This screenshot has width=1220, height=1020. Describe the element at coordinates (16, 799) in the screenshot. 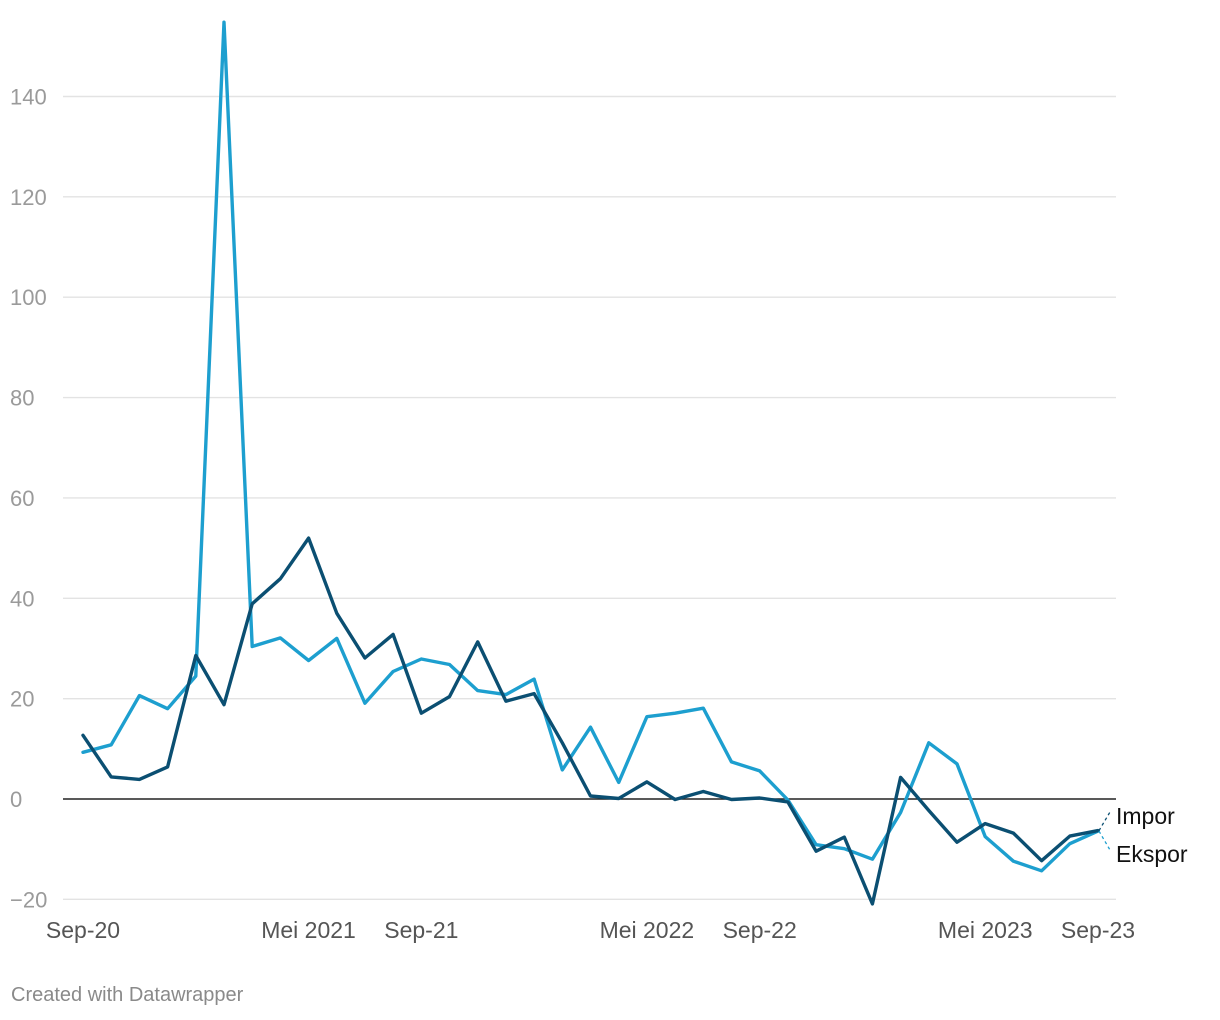

I see `y-tick-label: 0` at that location.